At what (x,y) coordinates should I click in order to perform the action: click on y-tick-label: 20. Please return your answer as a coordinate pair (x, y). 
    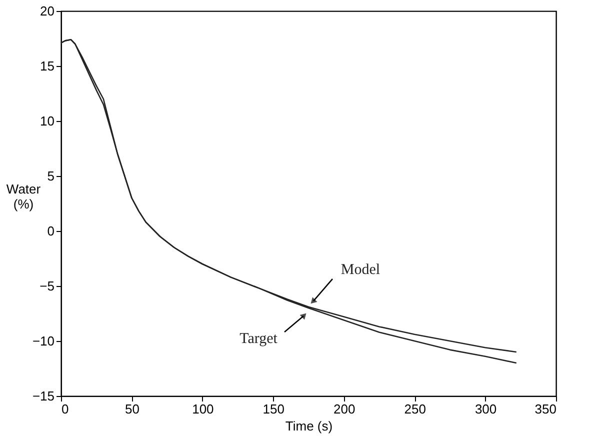
    Looking at the image, I should click on (47, 11).